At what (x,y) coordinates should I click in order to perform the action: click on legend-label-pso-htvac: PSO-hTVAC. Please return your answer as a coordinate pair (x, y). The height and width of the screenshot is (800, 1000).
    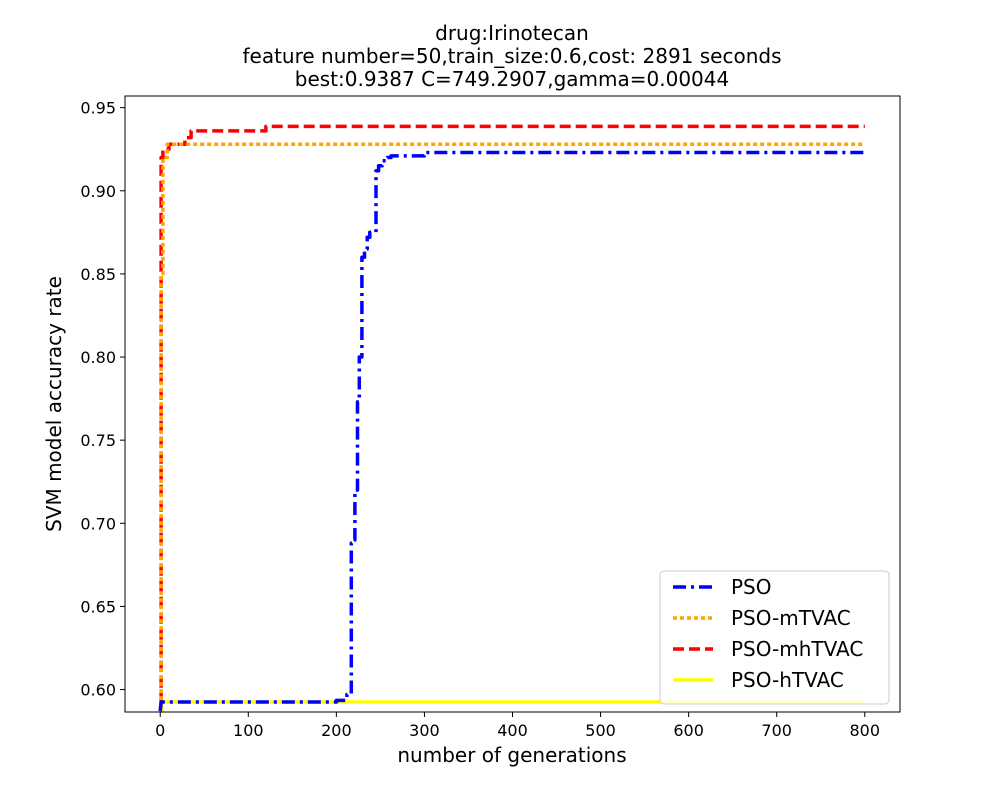
    Looking at the image, I should click on (787, 680).